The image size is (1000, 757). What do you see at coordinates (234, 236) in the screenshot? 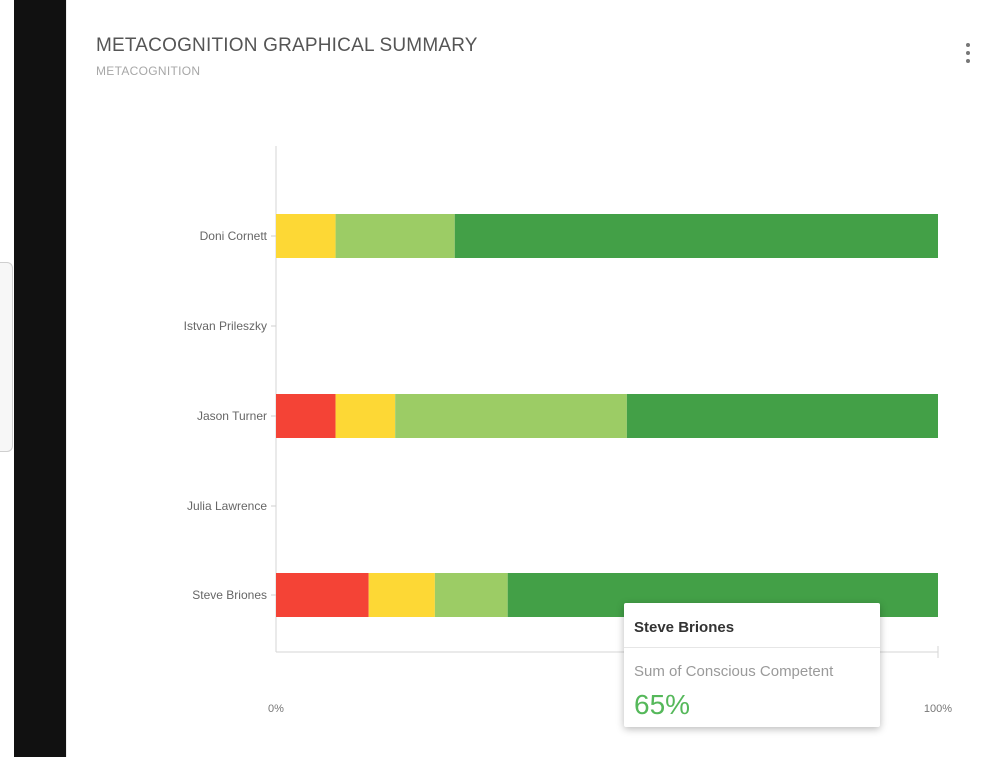
I see `y-tick-label: Doni Cornett` at bounding box center [234, 236].